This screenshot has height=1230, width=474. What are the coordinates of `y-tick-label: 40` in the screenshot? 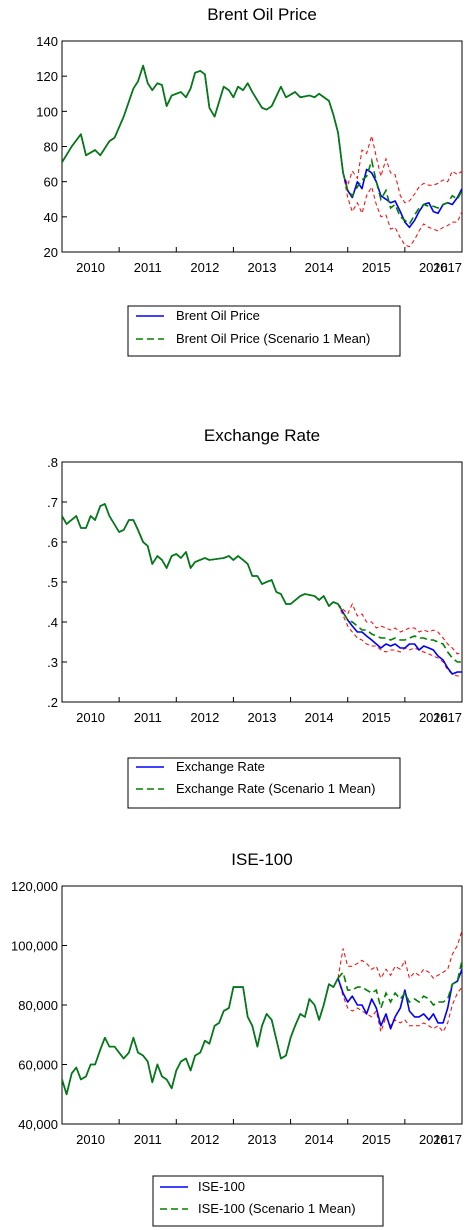 It's located at (51, 217).